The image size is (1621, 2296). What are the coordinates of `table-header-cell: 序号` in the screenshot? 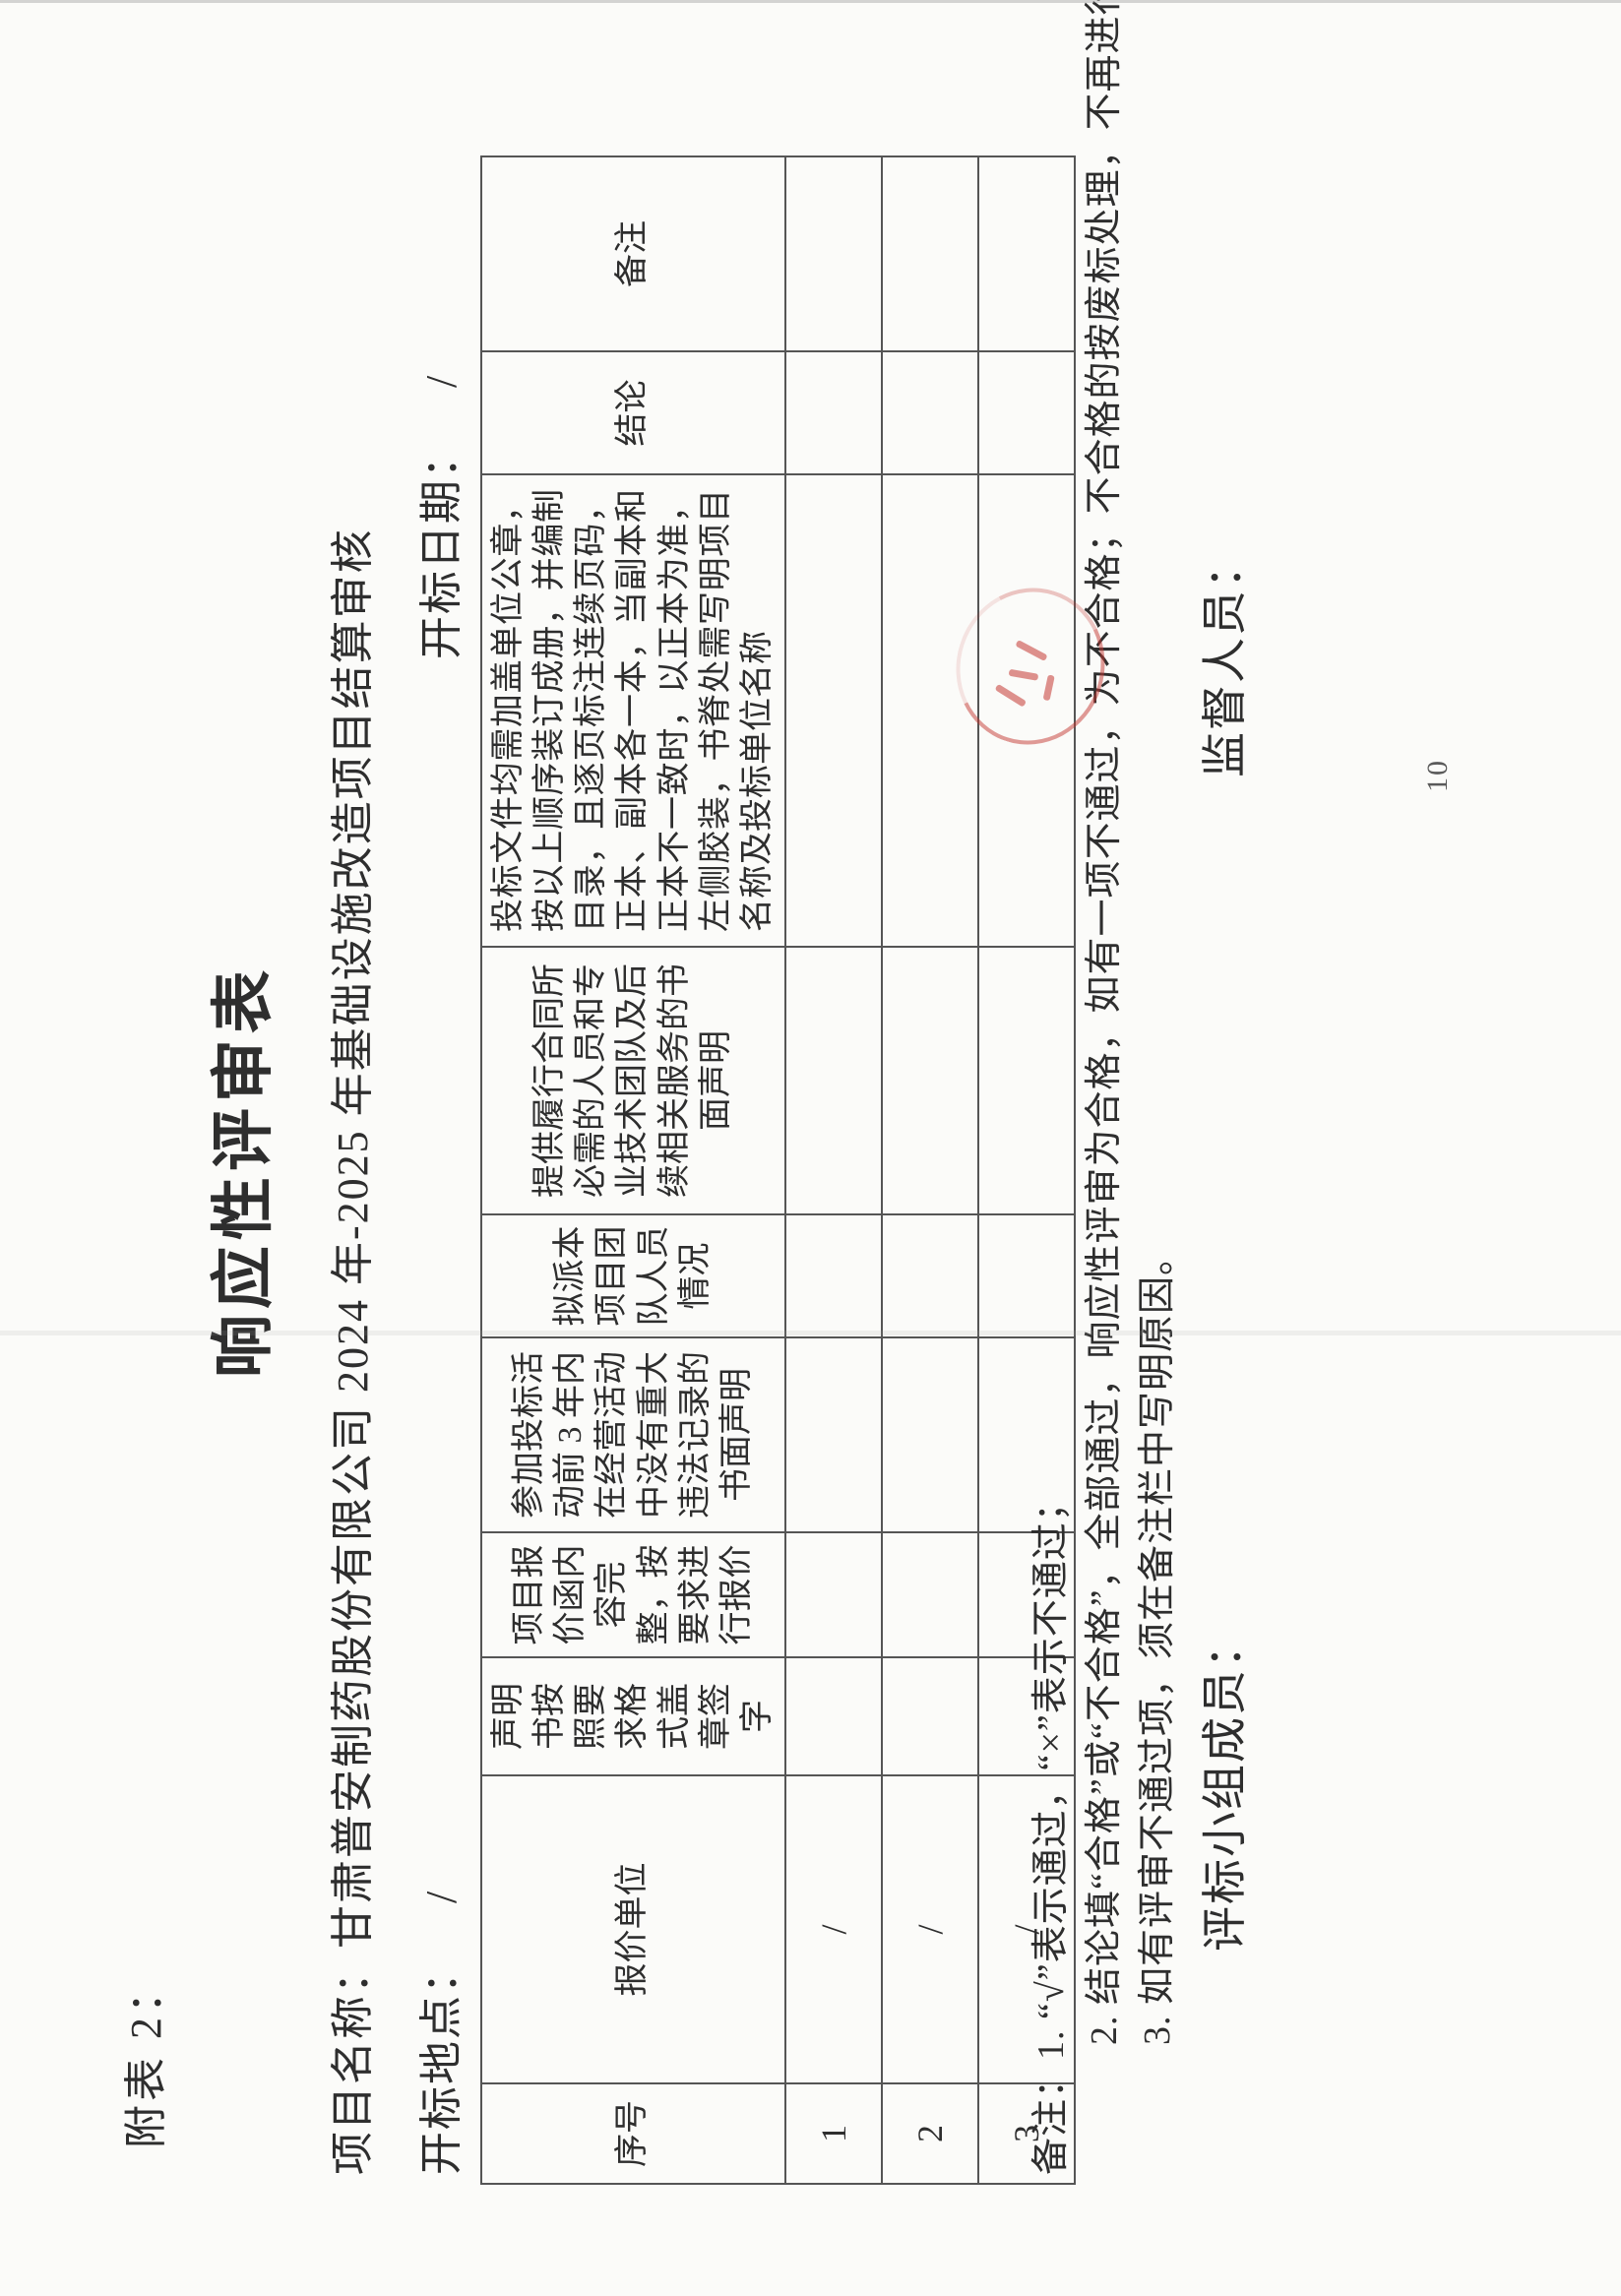 It's located at (633, 2134).